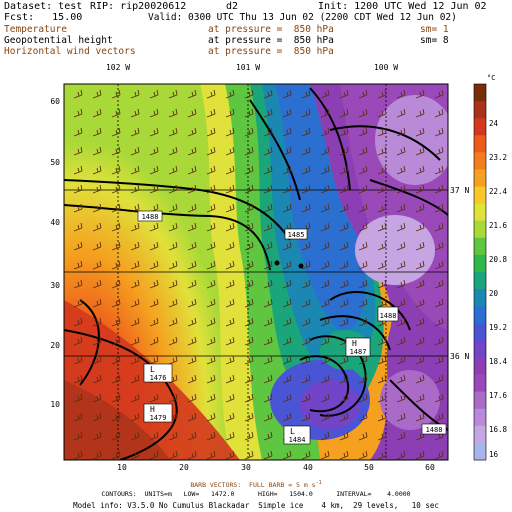 This screenshot has height=512, width=512. What do you see at coordinates (55, 253) in the screenshot?
I see `y-axis-ticks: 10 20 30 40 50 60` at bounding box center [55, 253].